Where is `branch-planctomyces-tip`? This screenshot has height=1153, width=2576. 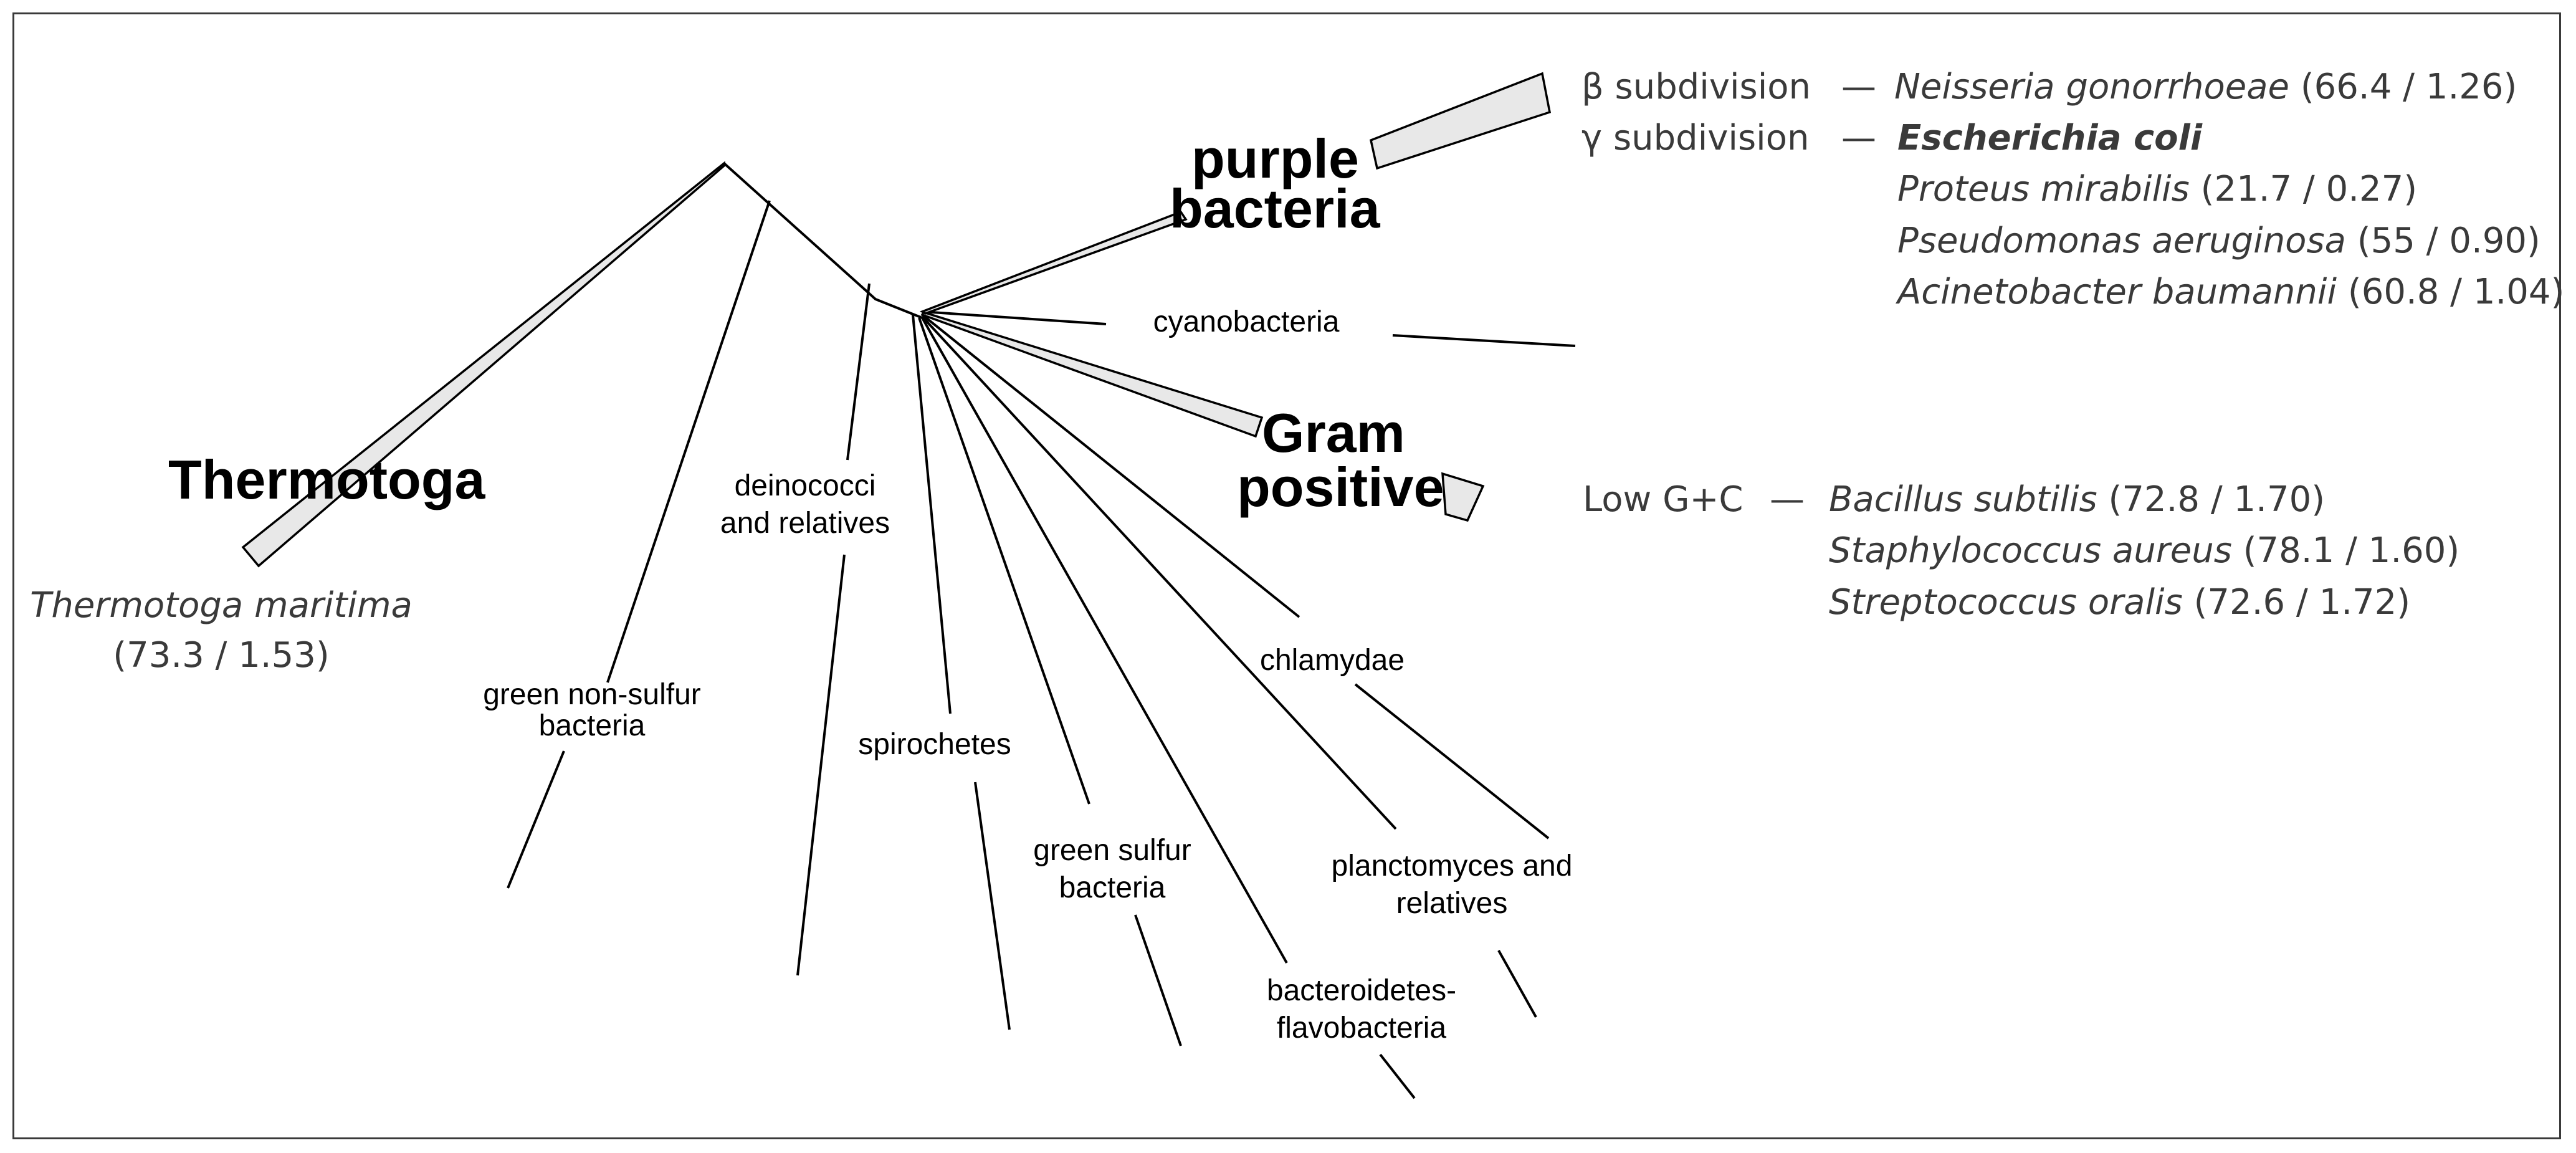 branch-planctomyces-tip is located at coordinates (1517, 984).